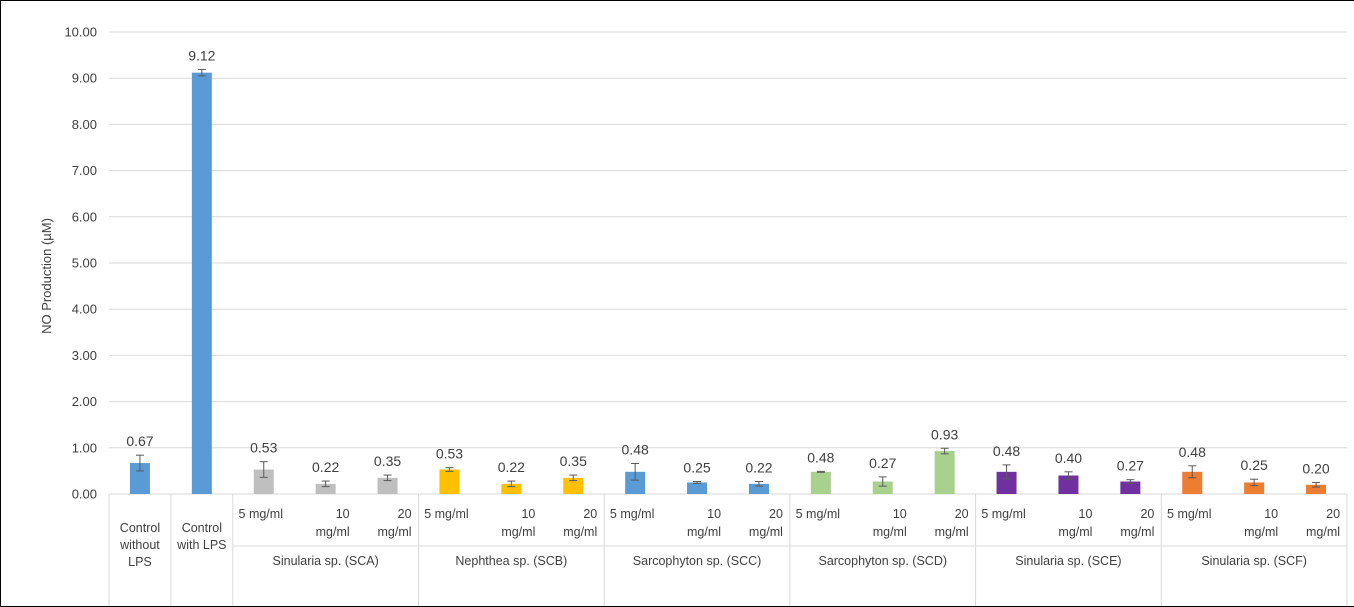 The height and width of the screenshot is (607, 1354). What do you see at coordinates (1068, 458) in the screenshot?
I see `data-label: 0.40` at bounding box center [1068, 458].